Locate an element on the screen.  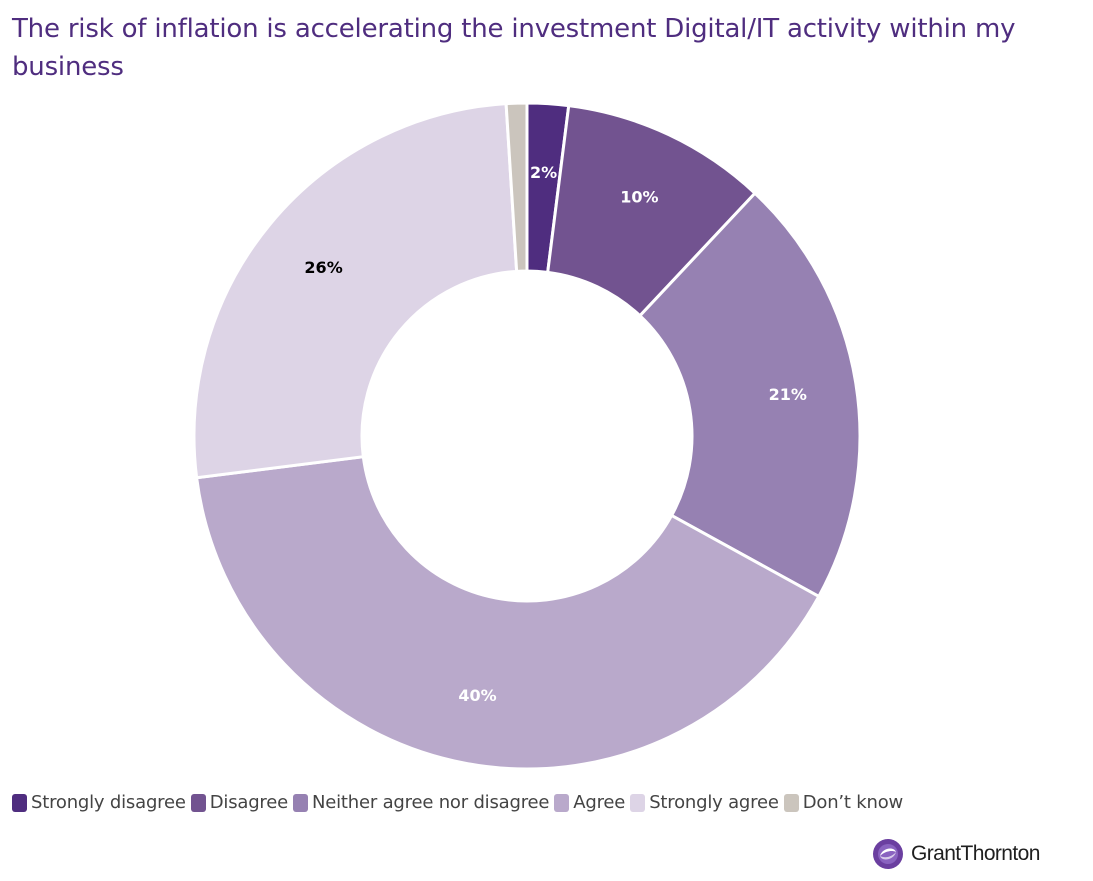
legend-item-disagree: Disagree is located at coordinates (239, 802).